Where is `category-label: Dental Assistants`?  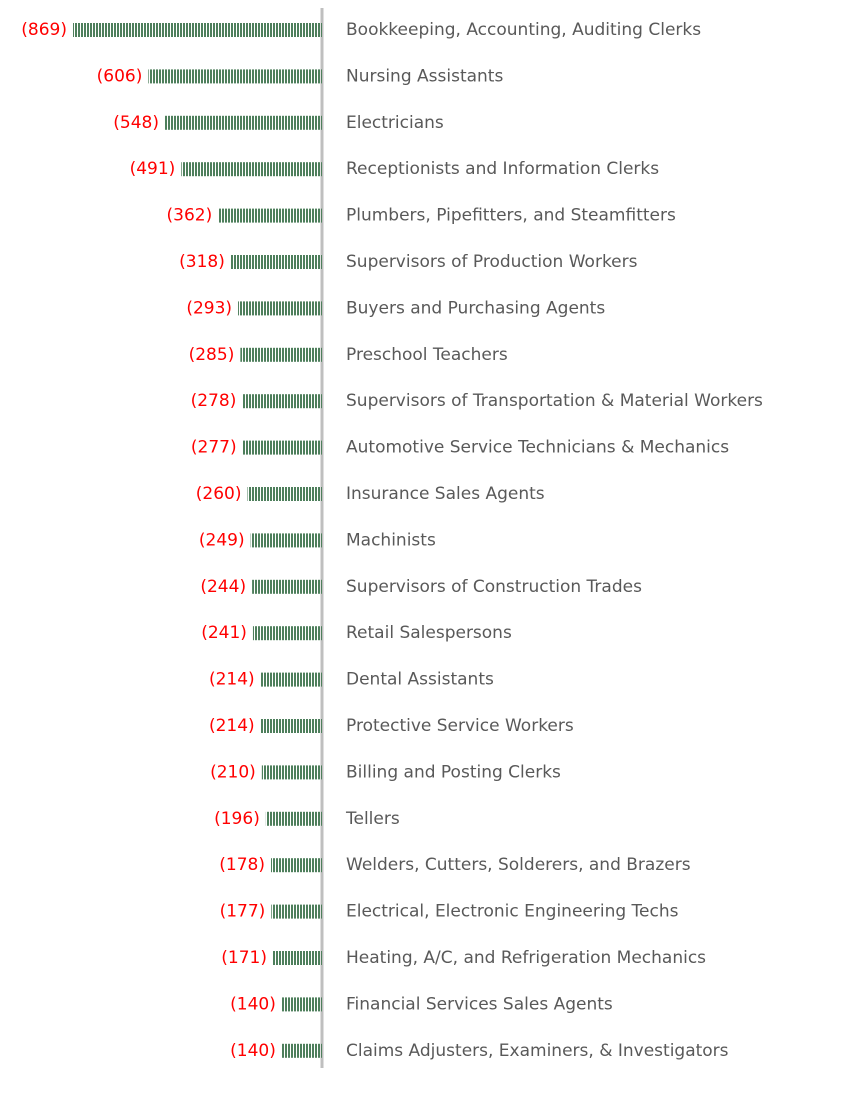
category-label: Dental Assistants is located at coordinates (420, 680).